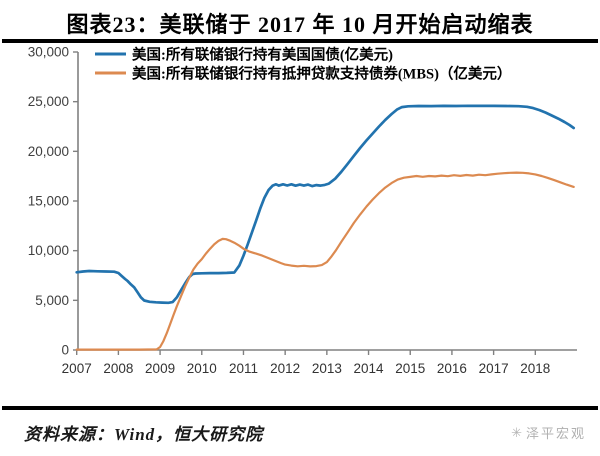 This screenshot has height=456, width=600. I want to click on x-tick-label: 2012, so click(285, 368).